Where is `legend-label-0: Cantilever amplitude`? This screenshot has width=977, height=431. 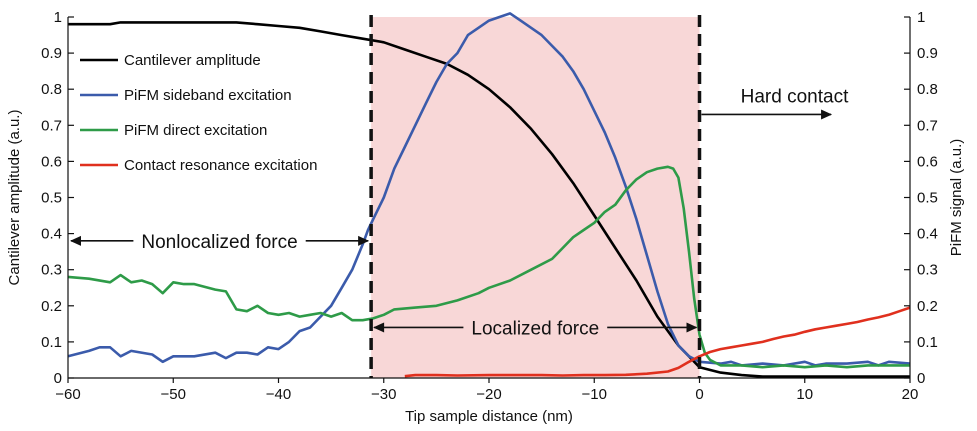
legend-label-0: Cantilever amplitude is located at coordinates (192, 60).